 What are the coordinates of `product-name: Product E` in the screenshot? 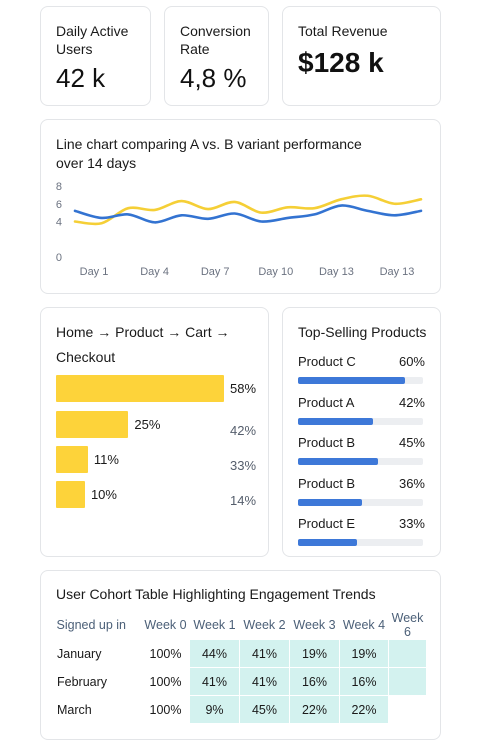 It's located at (327, 523).